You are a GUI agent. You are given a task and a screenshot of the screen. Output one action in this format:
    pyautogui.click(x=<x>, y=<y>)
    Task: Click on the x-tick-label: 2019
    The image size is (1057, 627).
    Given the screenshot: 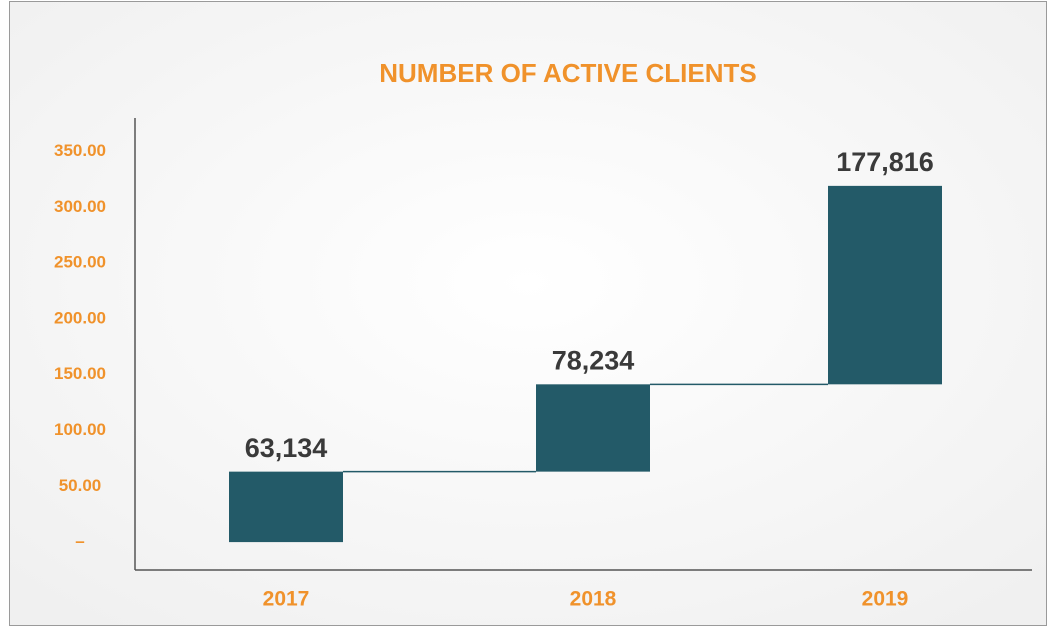 What is the action you would take?
    pyautogui.click(x=885, y=599)
    